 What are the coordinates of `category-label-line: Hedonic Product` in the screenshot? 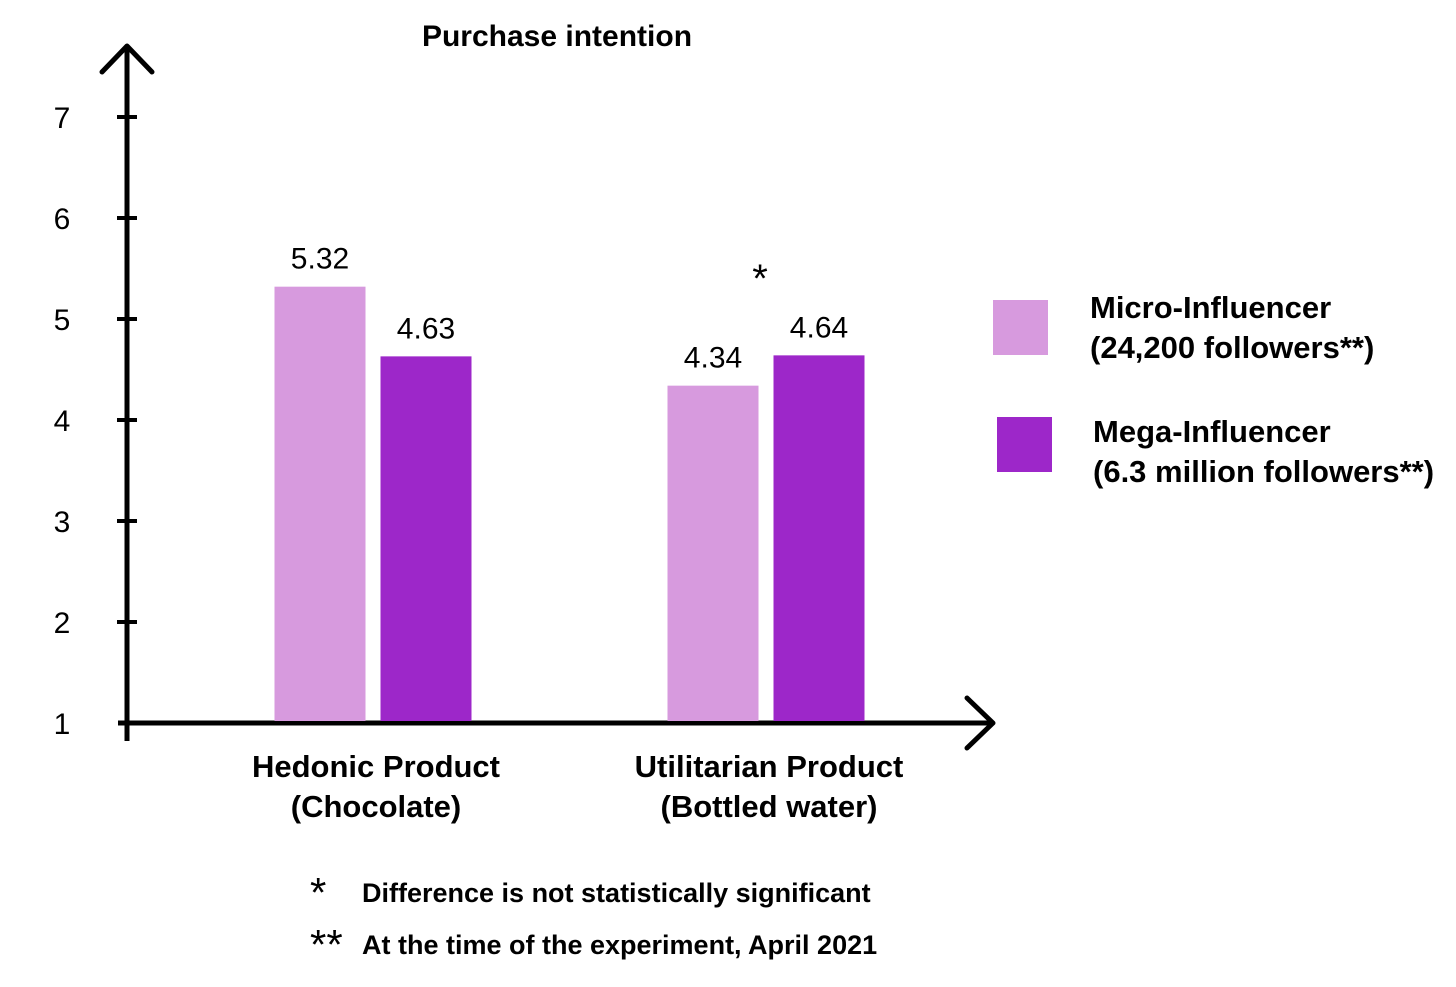 It's located at (376, 766).